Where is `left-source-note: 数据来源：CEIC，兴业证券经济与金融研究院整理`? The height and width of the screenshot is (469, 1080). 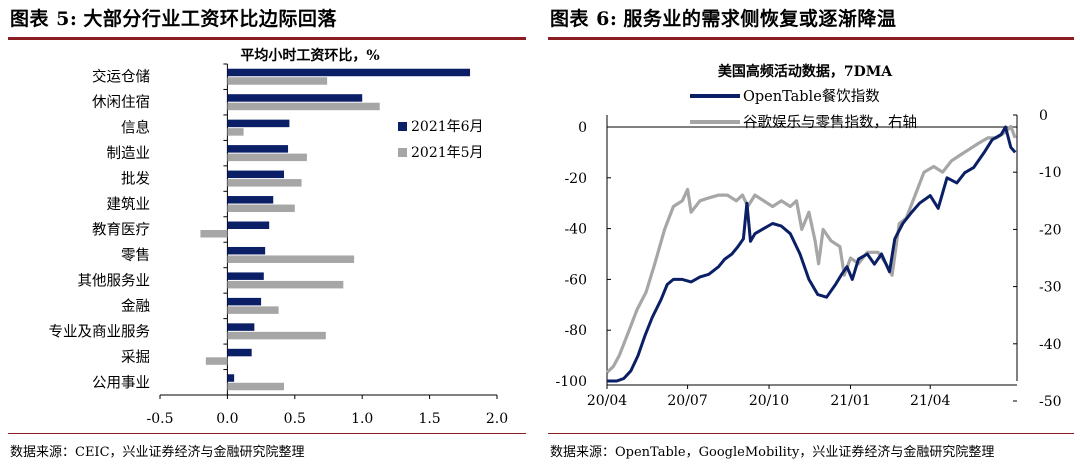 left-source-note: 数据来源：CEIC，兴业证券经济与金融研究院整理 is located at coordinates (157, 452).